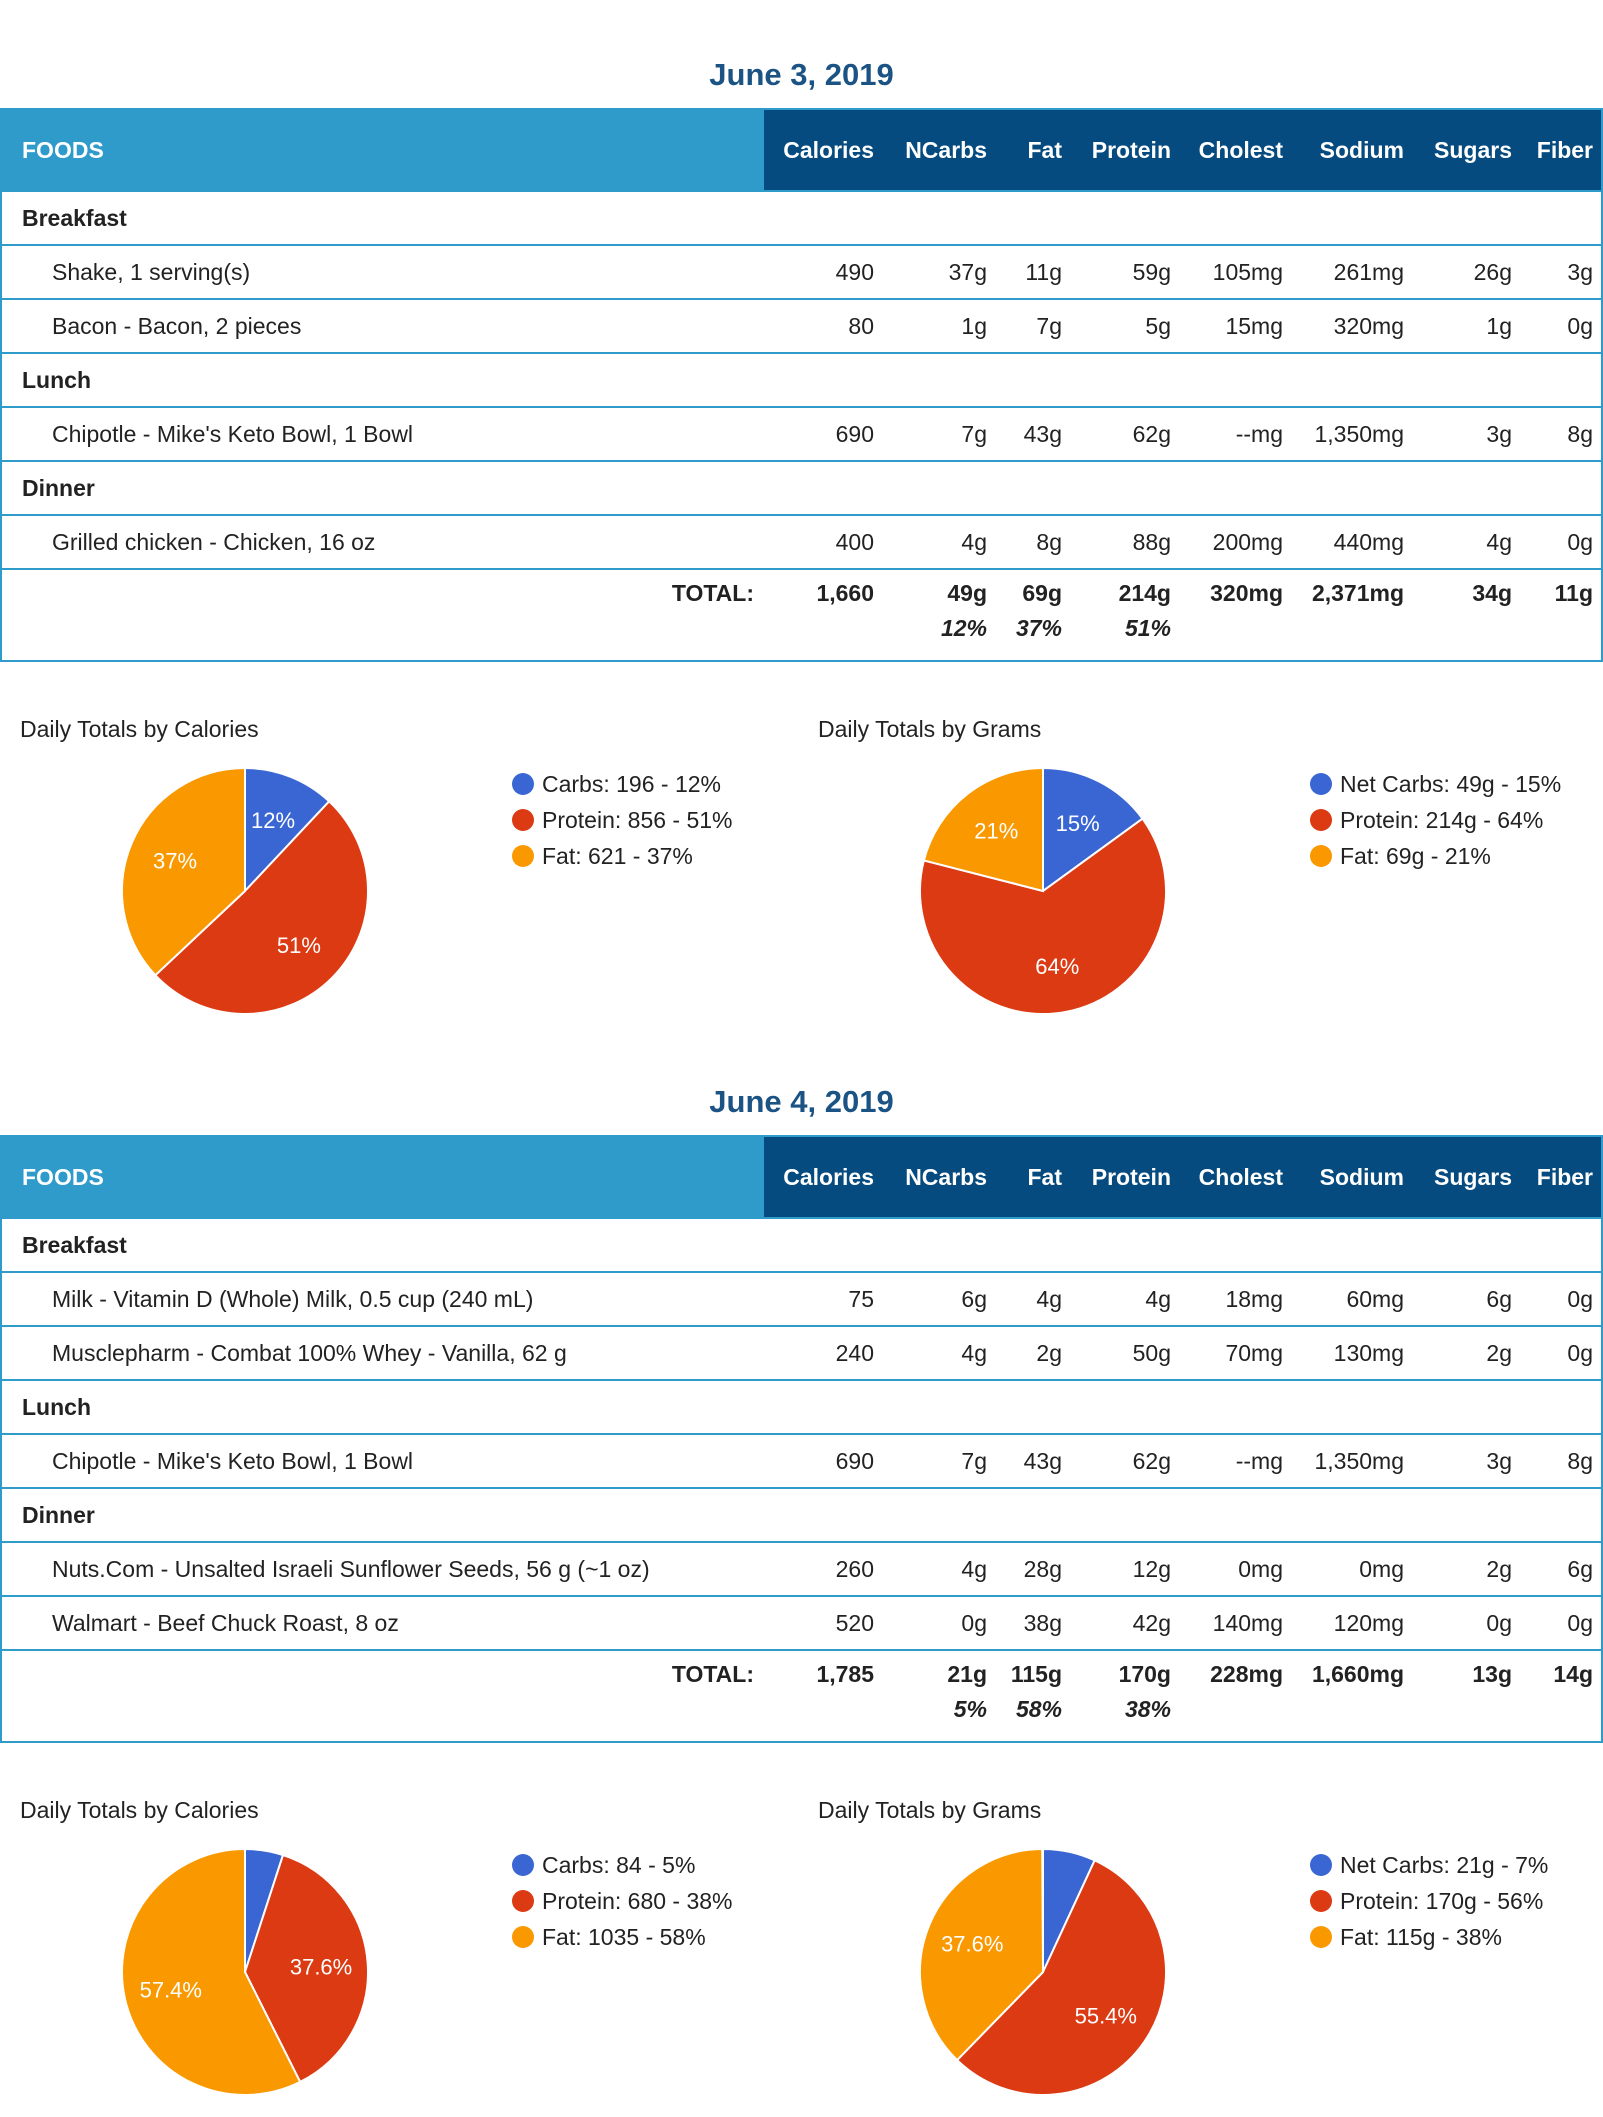 The height and width of the screenshot is (2117, 1603). What do you see at coordinates (1435, 820) in the screenshot?
I see `legend-item: Protein: 214g - 64%` at bounding box center [1435, 820].